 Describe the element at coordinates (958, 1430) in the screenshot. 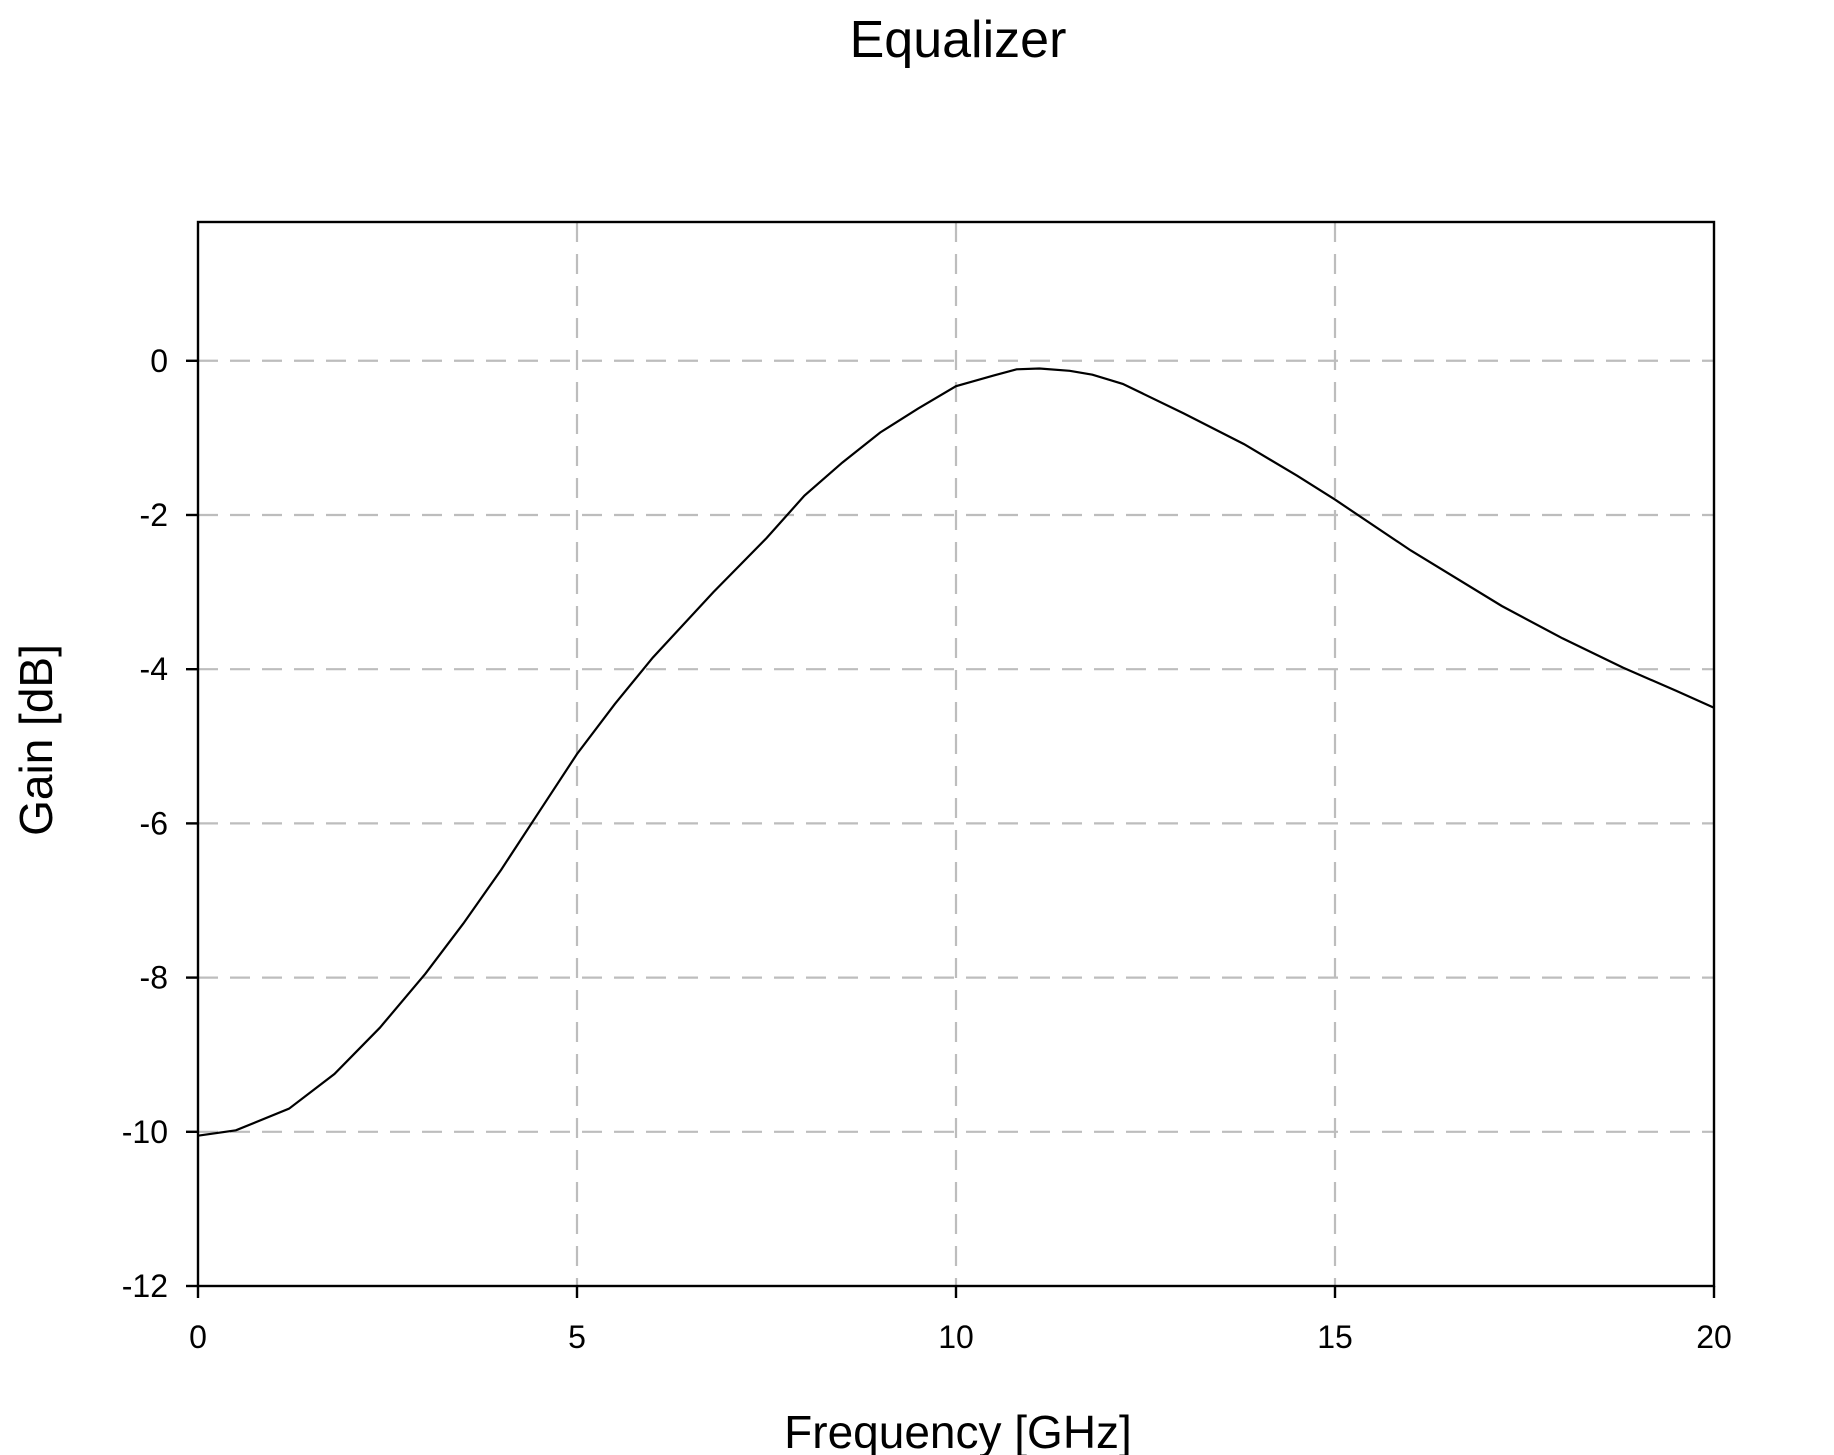

I see `x-axis-label: Frequency [GHz]` at that location.